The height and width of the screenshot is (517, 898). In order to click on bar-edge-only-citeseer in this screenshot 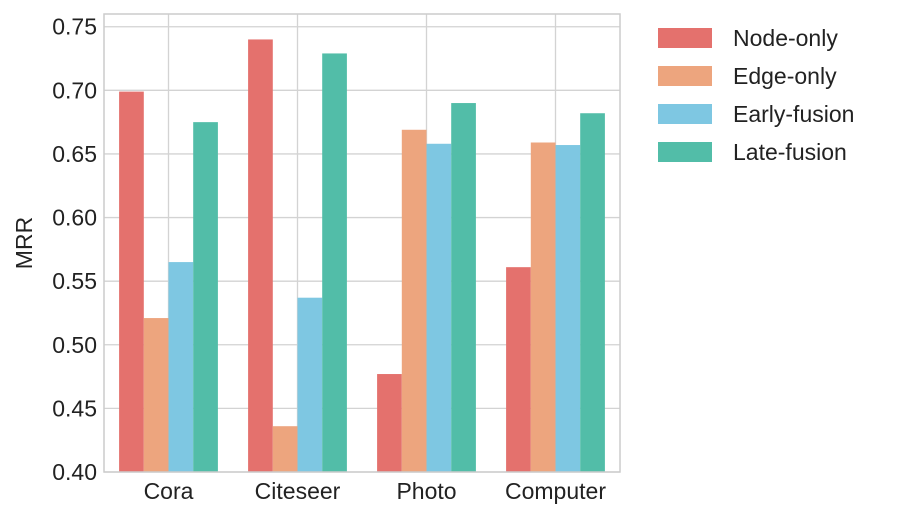, I will do `click(285, 449)`.